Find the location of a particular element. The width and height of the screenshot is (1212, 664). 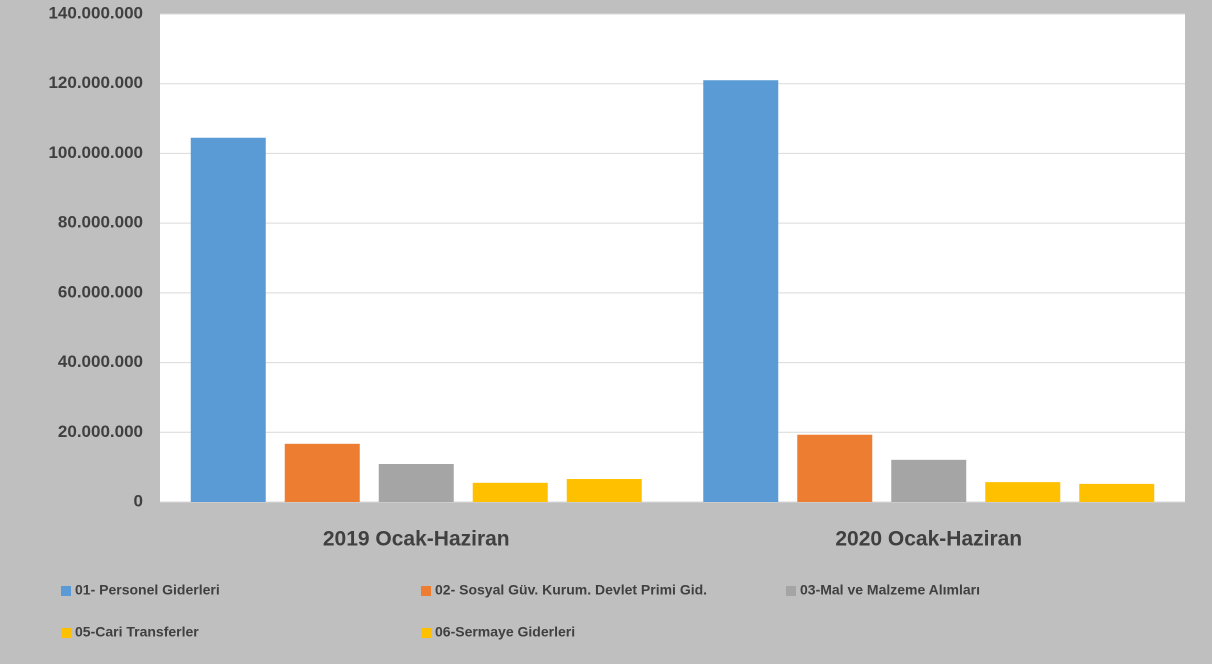

y-tick-label: 100.000.000 is located at coordinates (95, 152).